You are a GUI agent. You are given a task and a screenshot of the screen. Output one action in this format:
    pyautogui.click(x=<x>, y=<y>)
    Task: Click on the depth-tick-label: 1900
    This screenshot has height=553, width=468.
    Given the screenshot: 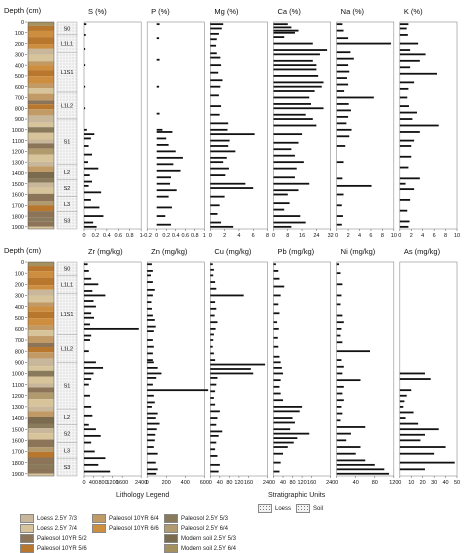 What is the action you would take?
    pyautogui.click(x=18, y=228)
    